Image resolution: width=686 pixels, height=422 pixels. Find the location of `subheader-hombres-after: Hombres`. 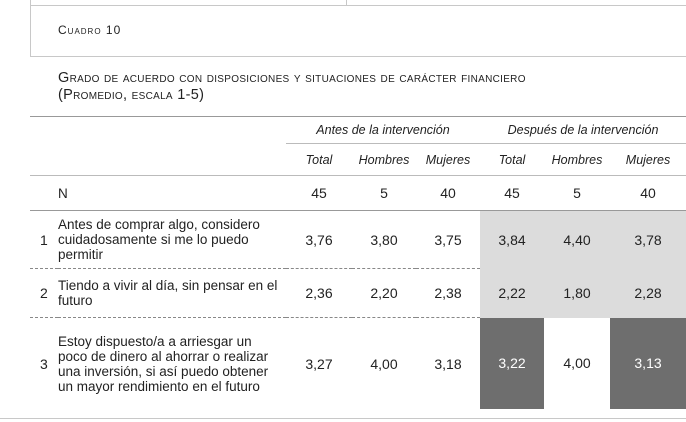

subheader-hombres-after: Hombres is located at coordinates (577, 159).